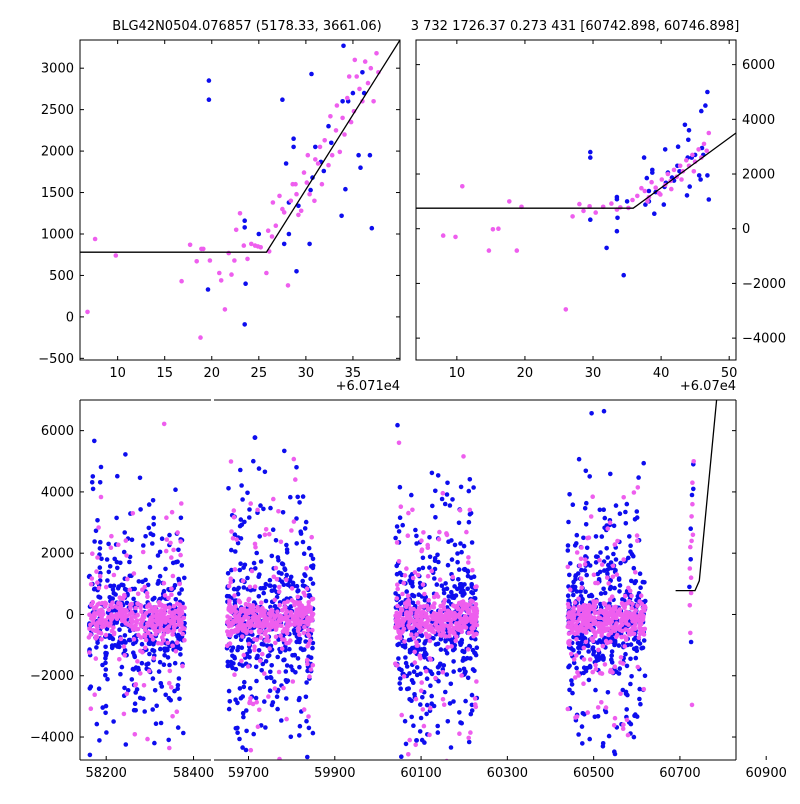 This screenshot has height=804, width=800. Describe the element at coordinates (690, 559) in the screenshot. I see `bottom-late-point` at that location.